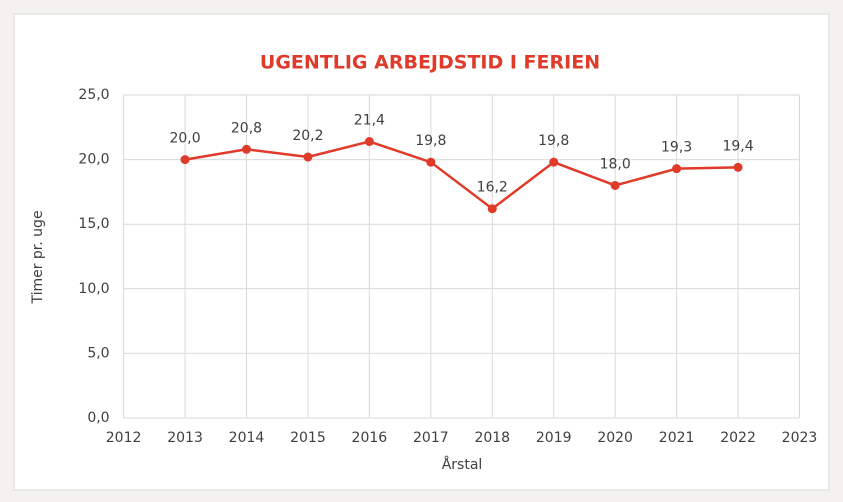 Image resolution: width=843 pixels, height=502 pixels. I want to click on x-tick-label: 2022, so click(738, 438).